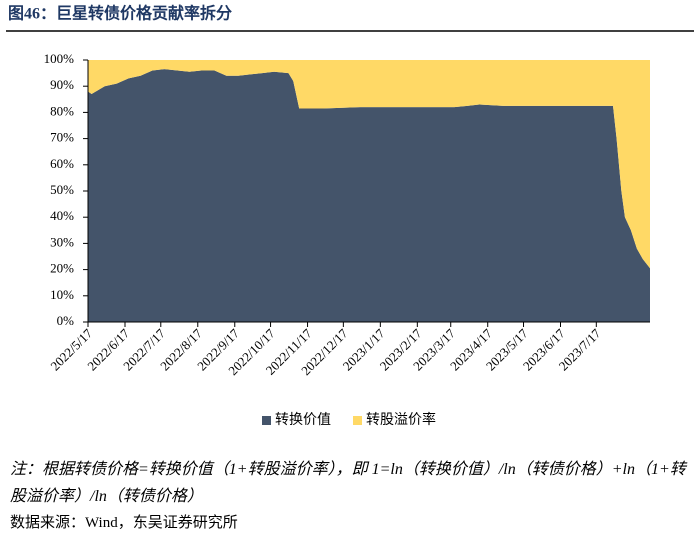 This screenshot has width=700, height=547. Describe the element at coordinates (62, 189) in the screenshot. I see `y-tick-label: 50%` at that location.